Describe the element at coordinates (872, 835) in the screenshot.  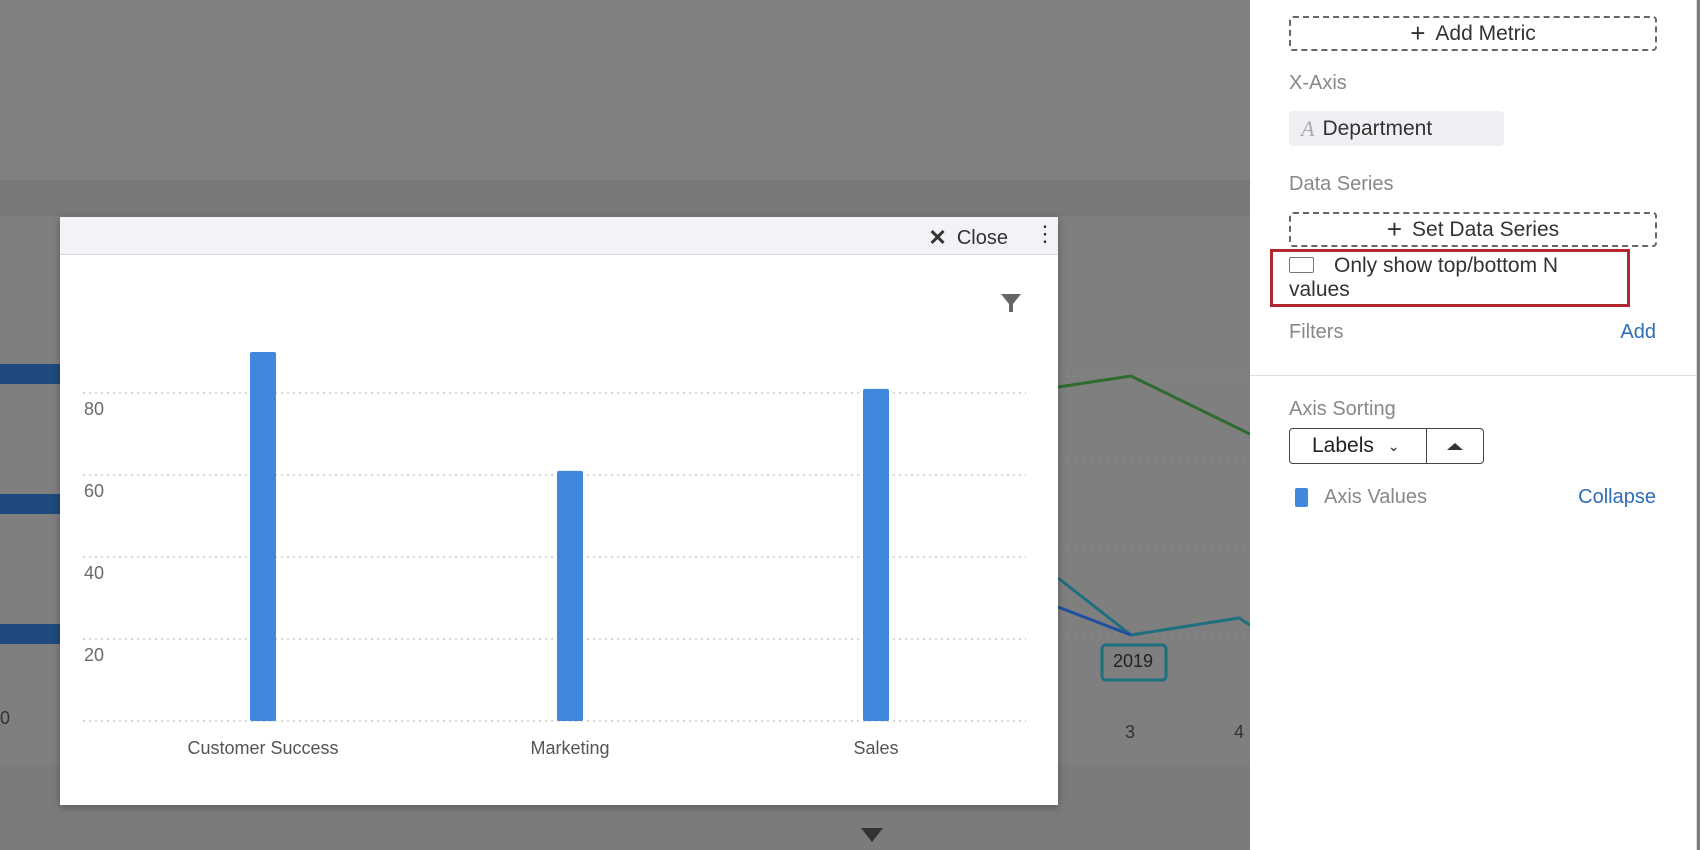
I see `bg-funnel-icon` at that location.